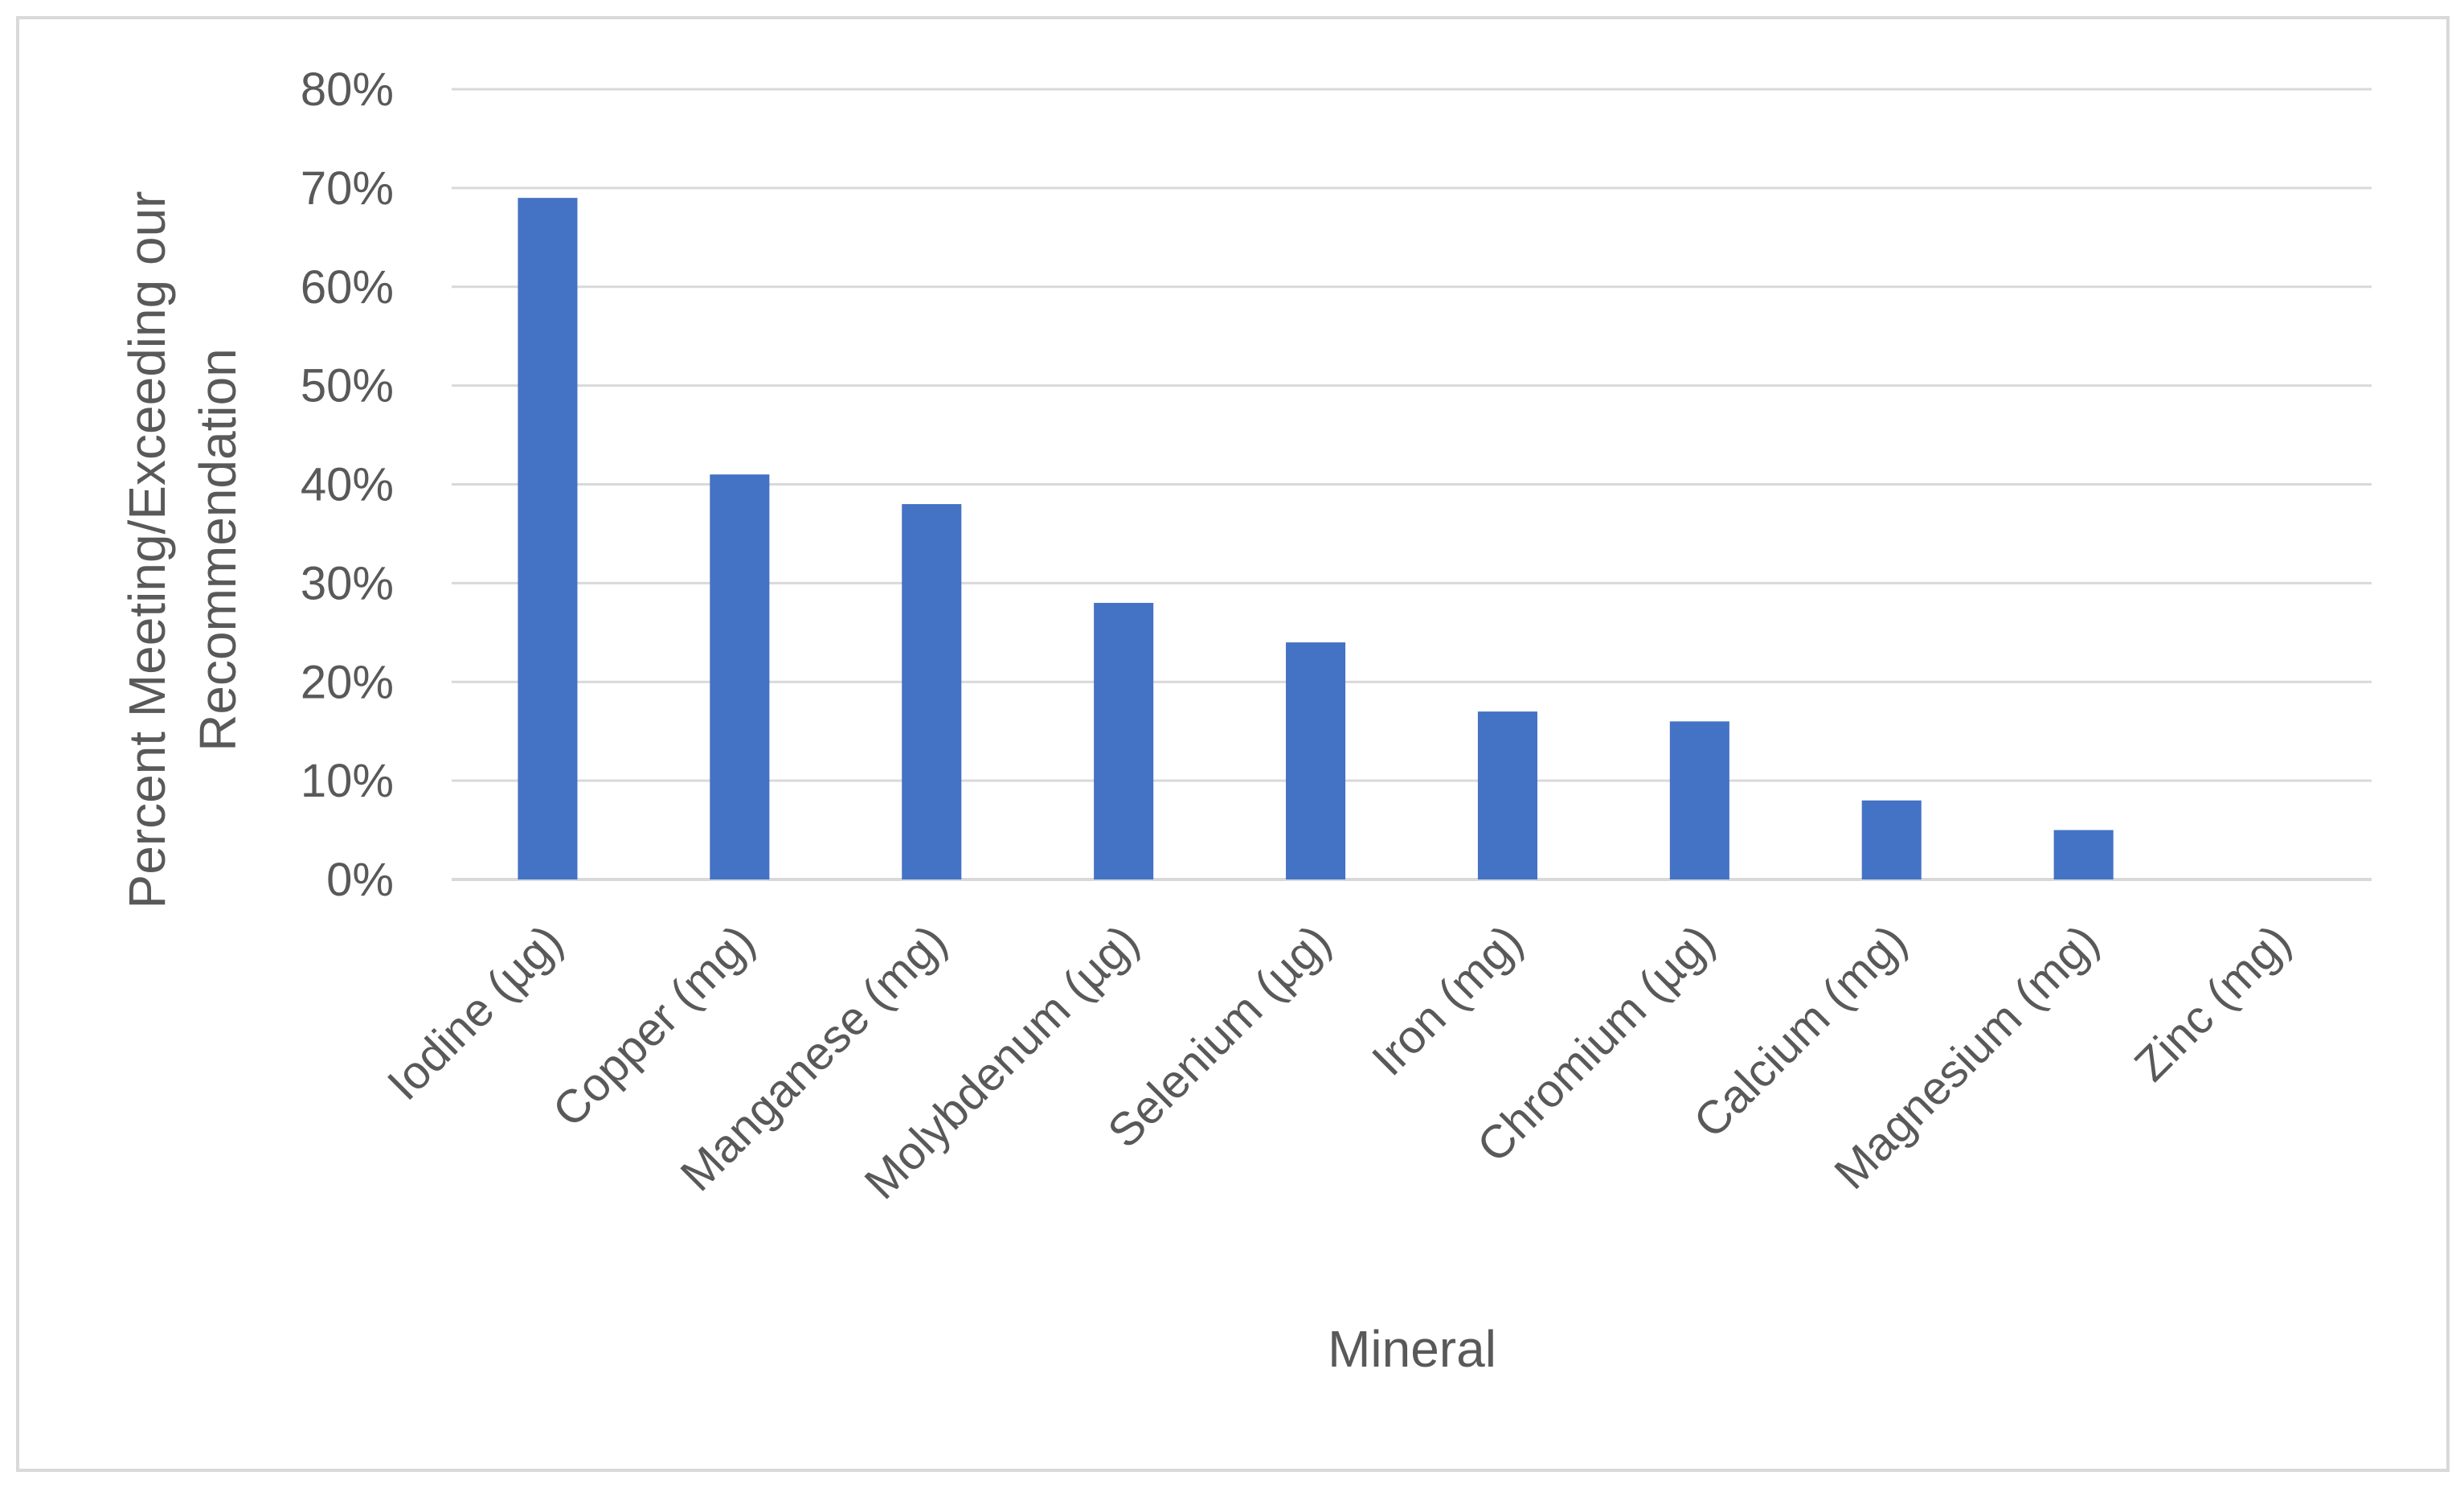 This screenshot has width=2464, height=1488. Describe the element at coordinates (347, 90) in the screenshot. I see `y-tick-label: 80%` at that location.